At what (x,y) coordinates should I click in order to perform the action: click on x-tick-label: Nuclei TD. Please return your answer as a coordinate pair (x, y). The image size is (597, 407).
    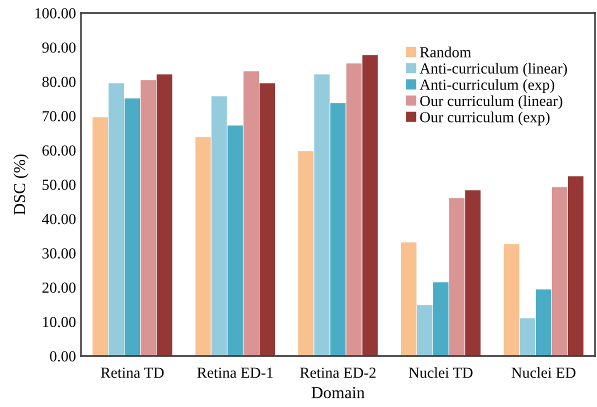
    Looking at the image, I should click on (440, 372).